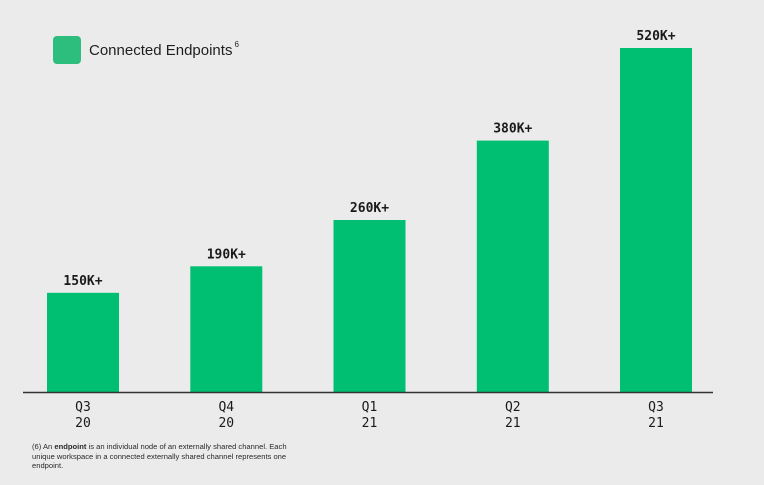  What do you see at coordinates (513, 423) in the screenshot?
I see `x-tick-label-3-line-1: 21` at bounding box center [513, 423].